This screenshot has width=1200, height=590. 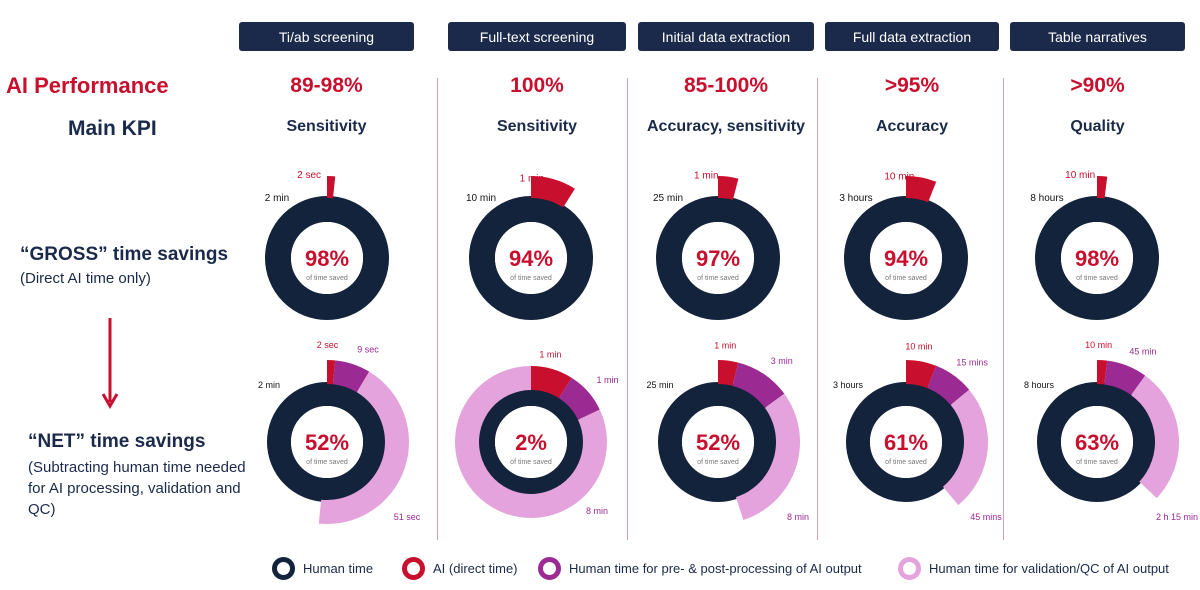 I want to click on pre-post-processing-label: 15 mins, so click(x=972, y=363).